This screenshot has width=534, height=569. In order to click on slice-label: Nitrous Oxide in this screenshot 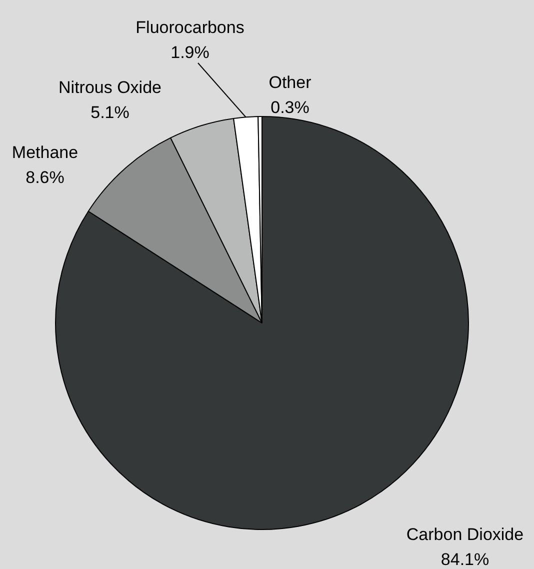, I will do `click(110, 87)`.